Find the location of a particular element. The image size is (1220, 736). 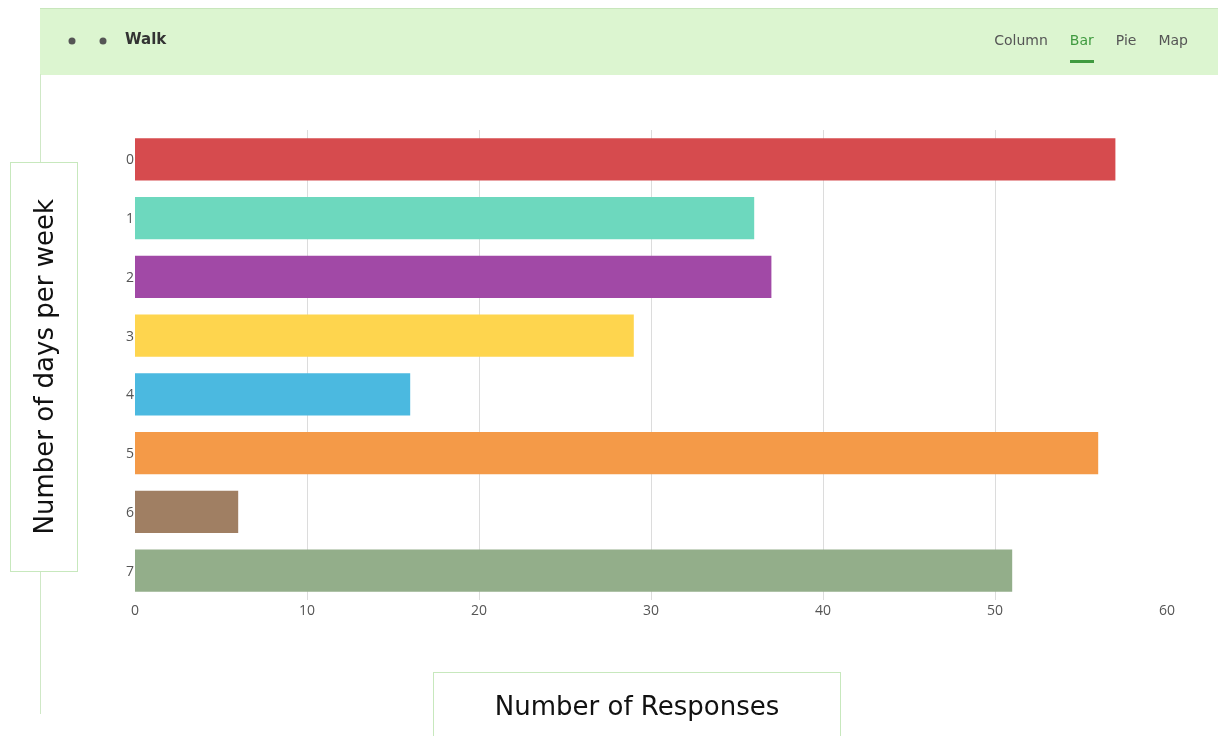

x-tick-label: 30 is located at coordinates (651, 609).